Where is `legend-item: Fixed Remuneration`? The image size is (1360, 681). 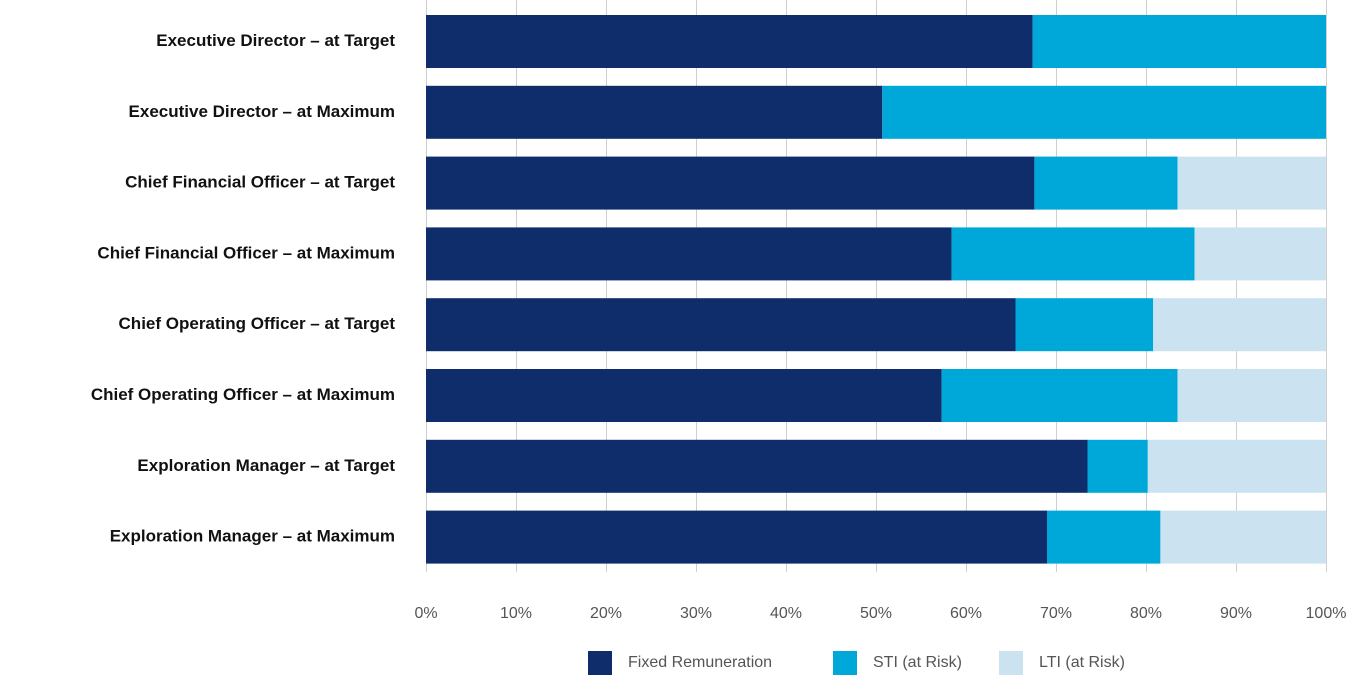
legend-item: Fixed Remuneration is located at coordinates (680, 663).